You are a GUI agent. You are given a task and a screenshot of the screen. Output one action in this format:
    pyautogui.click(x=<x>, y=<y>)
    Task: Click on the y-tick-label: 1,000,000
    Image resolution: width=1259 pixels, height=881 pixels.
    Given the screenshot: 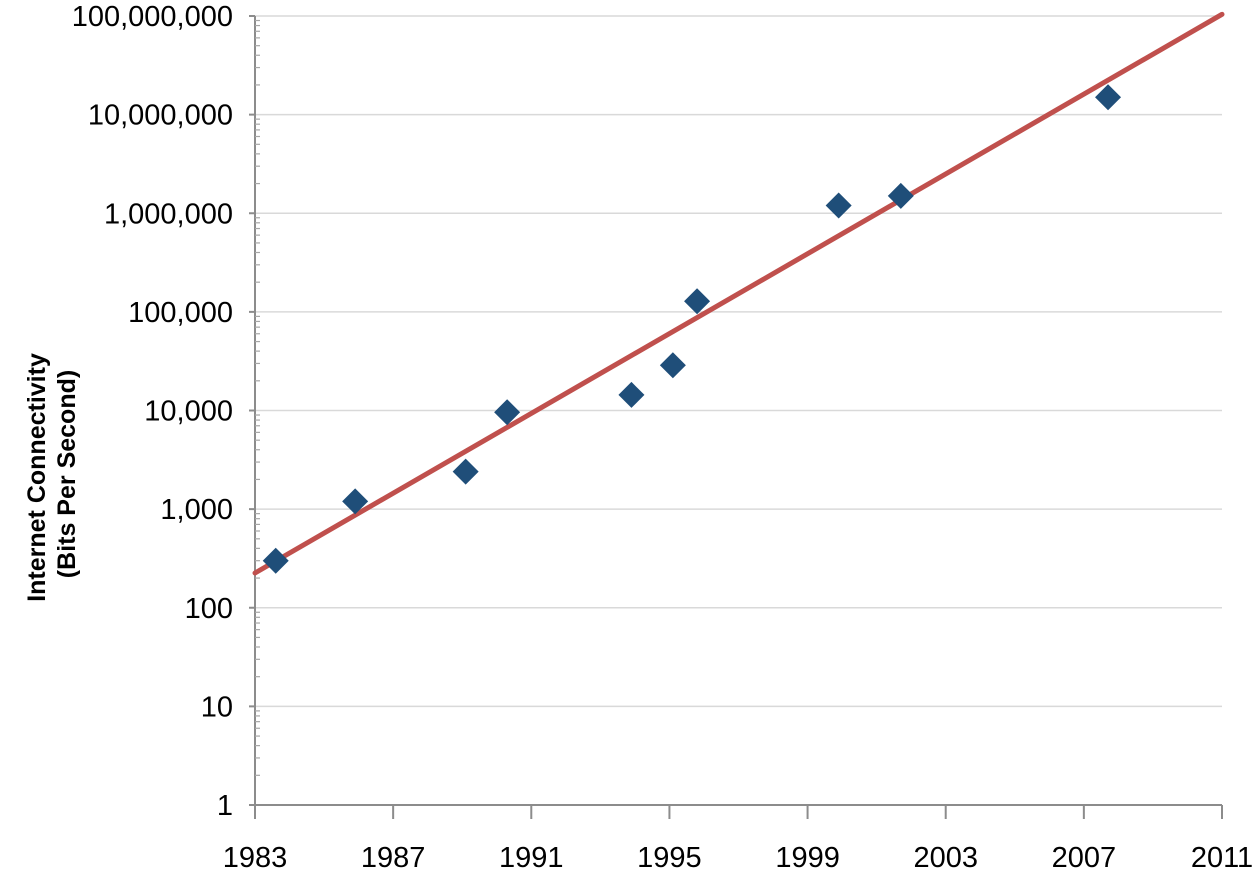 What is the action you would take?
    pyautogui.click(x=168, y=214)
    